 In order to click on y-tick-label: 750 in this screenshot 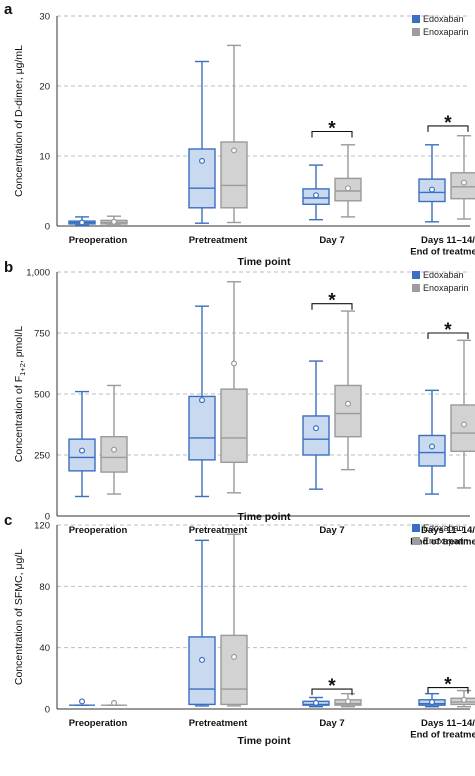, I will do `click(42, 334)`.